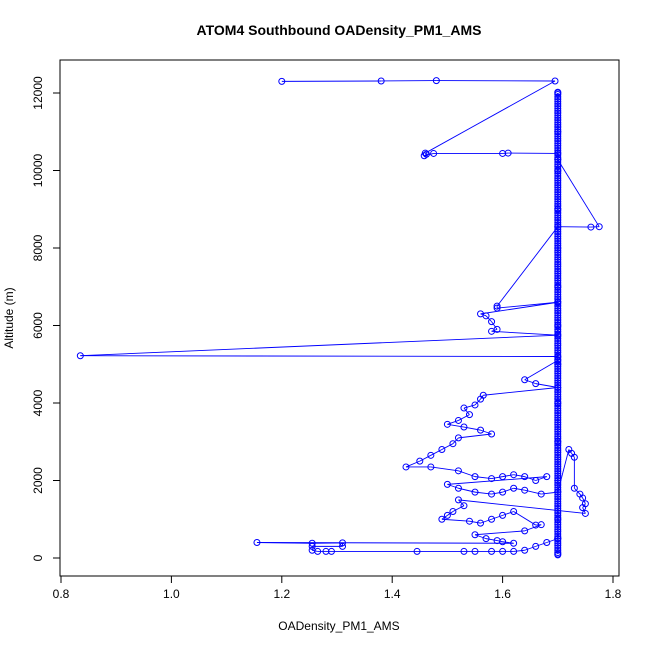  I want to click on y-tick-label: 4000, so click(38, 402).